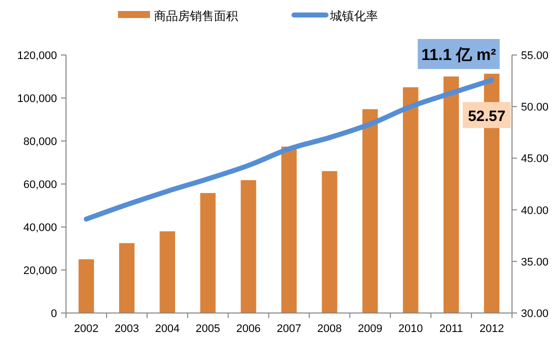 The height and width of the screenshot is (338, 556). Describe the element at coordinates (487, 117) in the screenshot. I see `data-label: 52.57` at that location.